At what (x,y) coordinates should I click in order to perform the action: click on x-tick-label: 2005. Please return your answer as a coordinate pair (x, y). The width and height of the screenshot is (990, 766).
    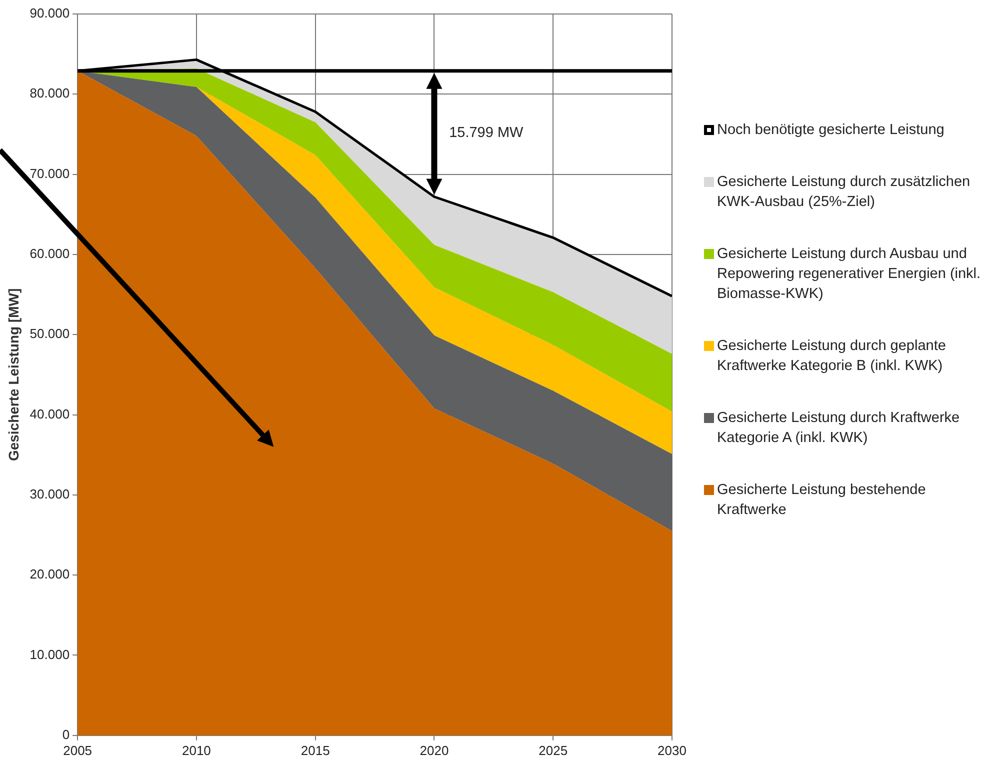
    Looking at the image, I should click on (77, 750).